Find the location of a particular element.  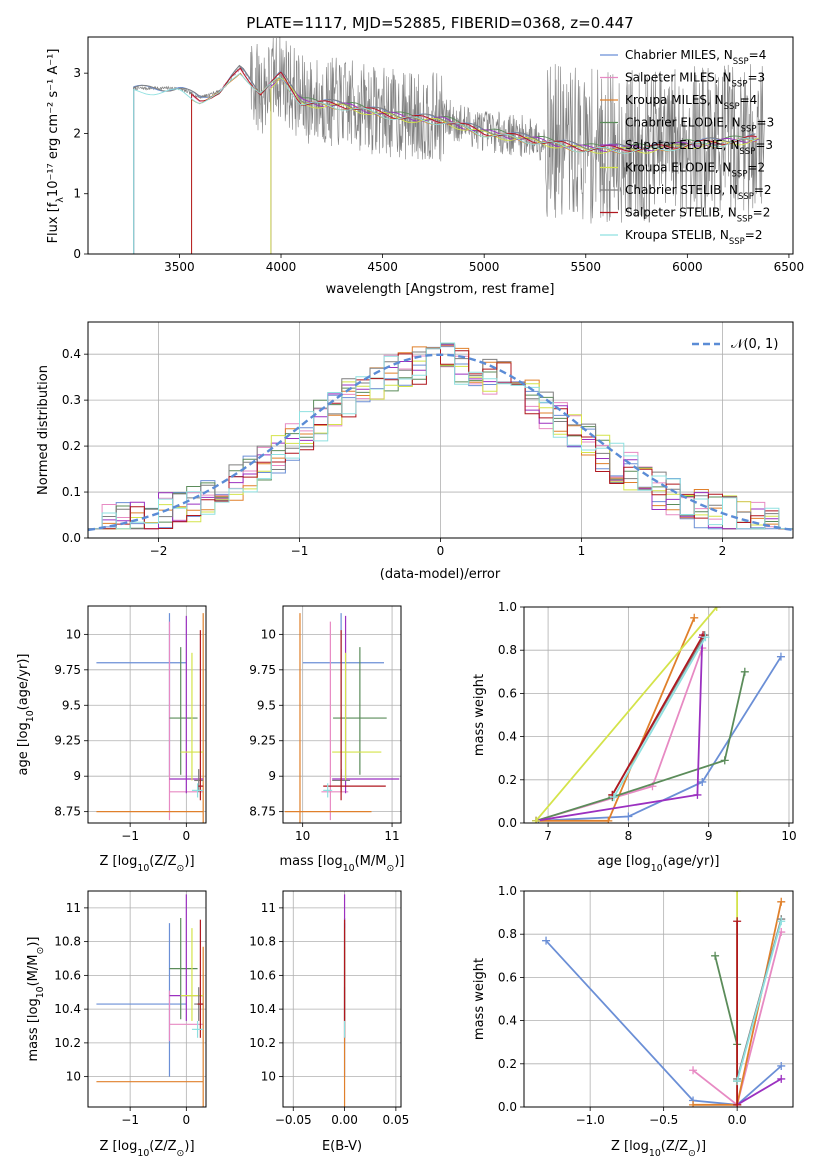

y-tick-label: 9 is located at coordinates (272, 776).